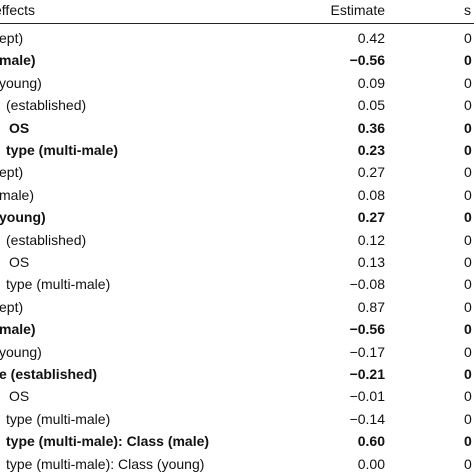  Describe the element at coordinates (371, 262) in the screenshot. I see `row-estimate: 0.13` at that location.